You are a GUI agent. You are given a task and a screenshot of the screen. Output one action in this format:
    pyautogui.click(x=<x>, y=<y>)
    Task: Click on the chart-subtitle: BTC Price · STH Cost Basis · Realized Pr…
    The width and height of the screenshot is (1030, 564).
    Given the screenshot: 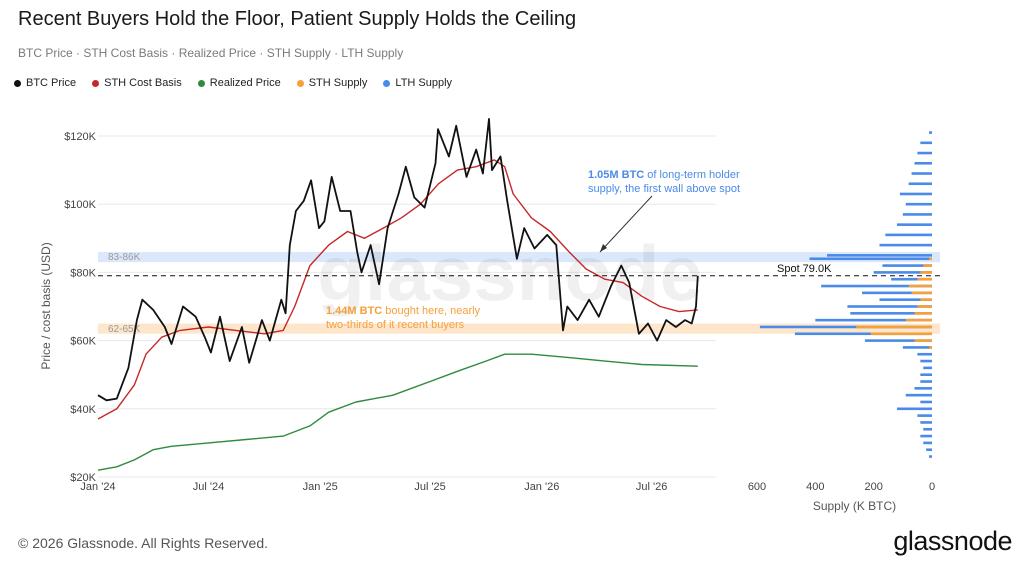 What is the action you would take?
    pyautogui.click(x=211, y=53)
    